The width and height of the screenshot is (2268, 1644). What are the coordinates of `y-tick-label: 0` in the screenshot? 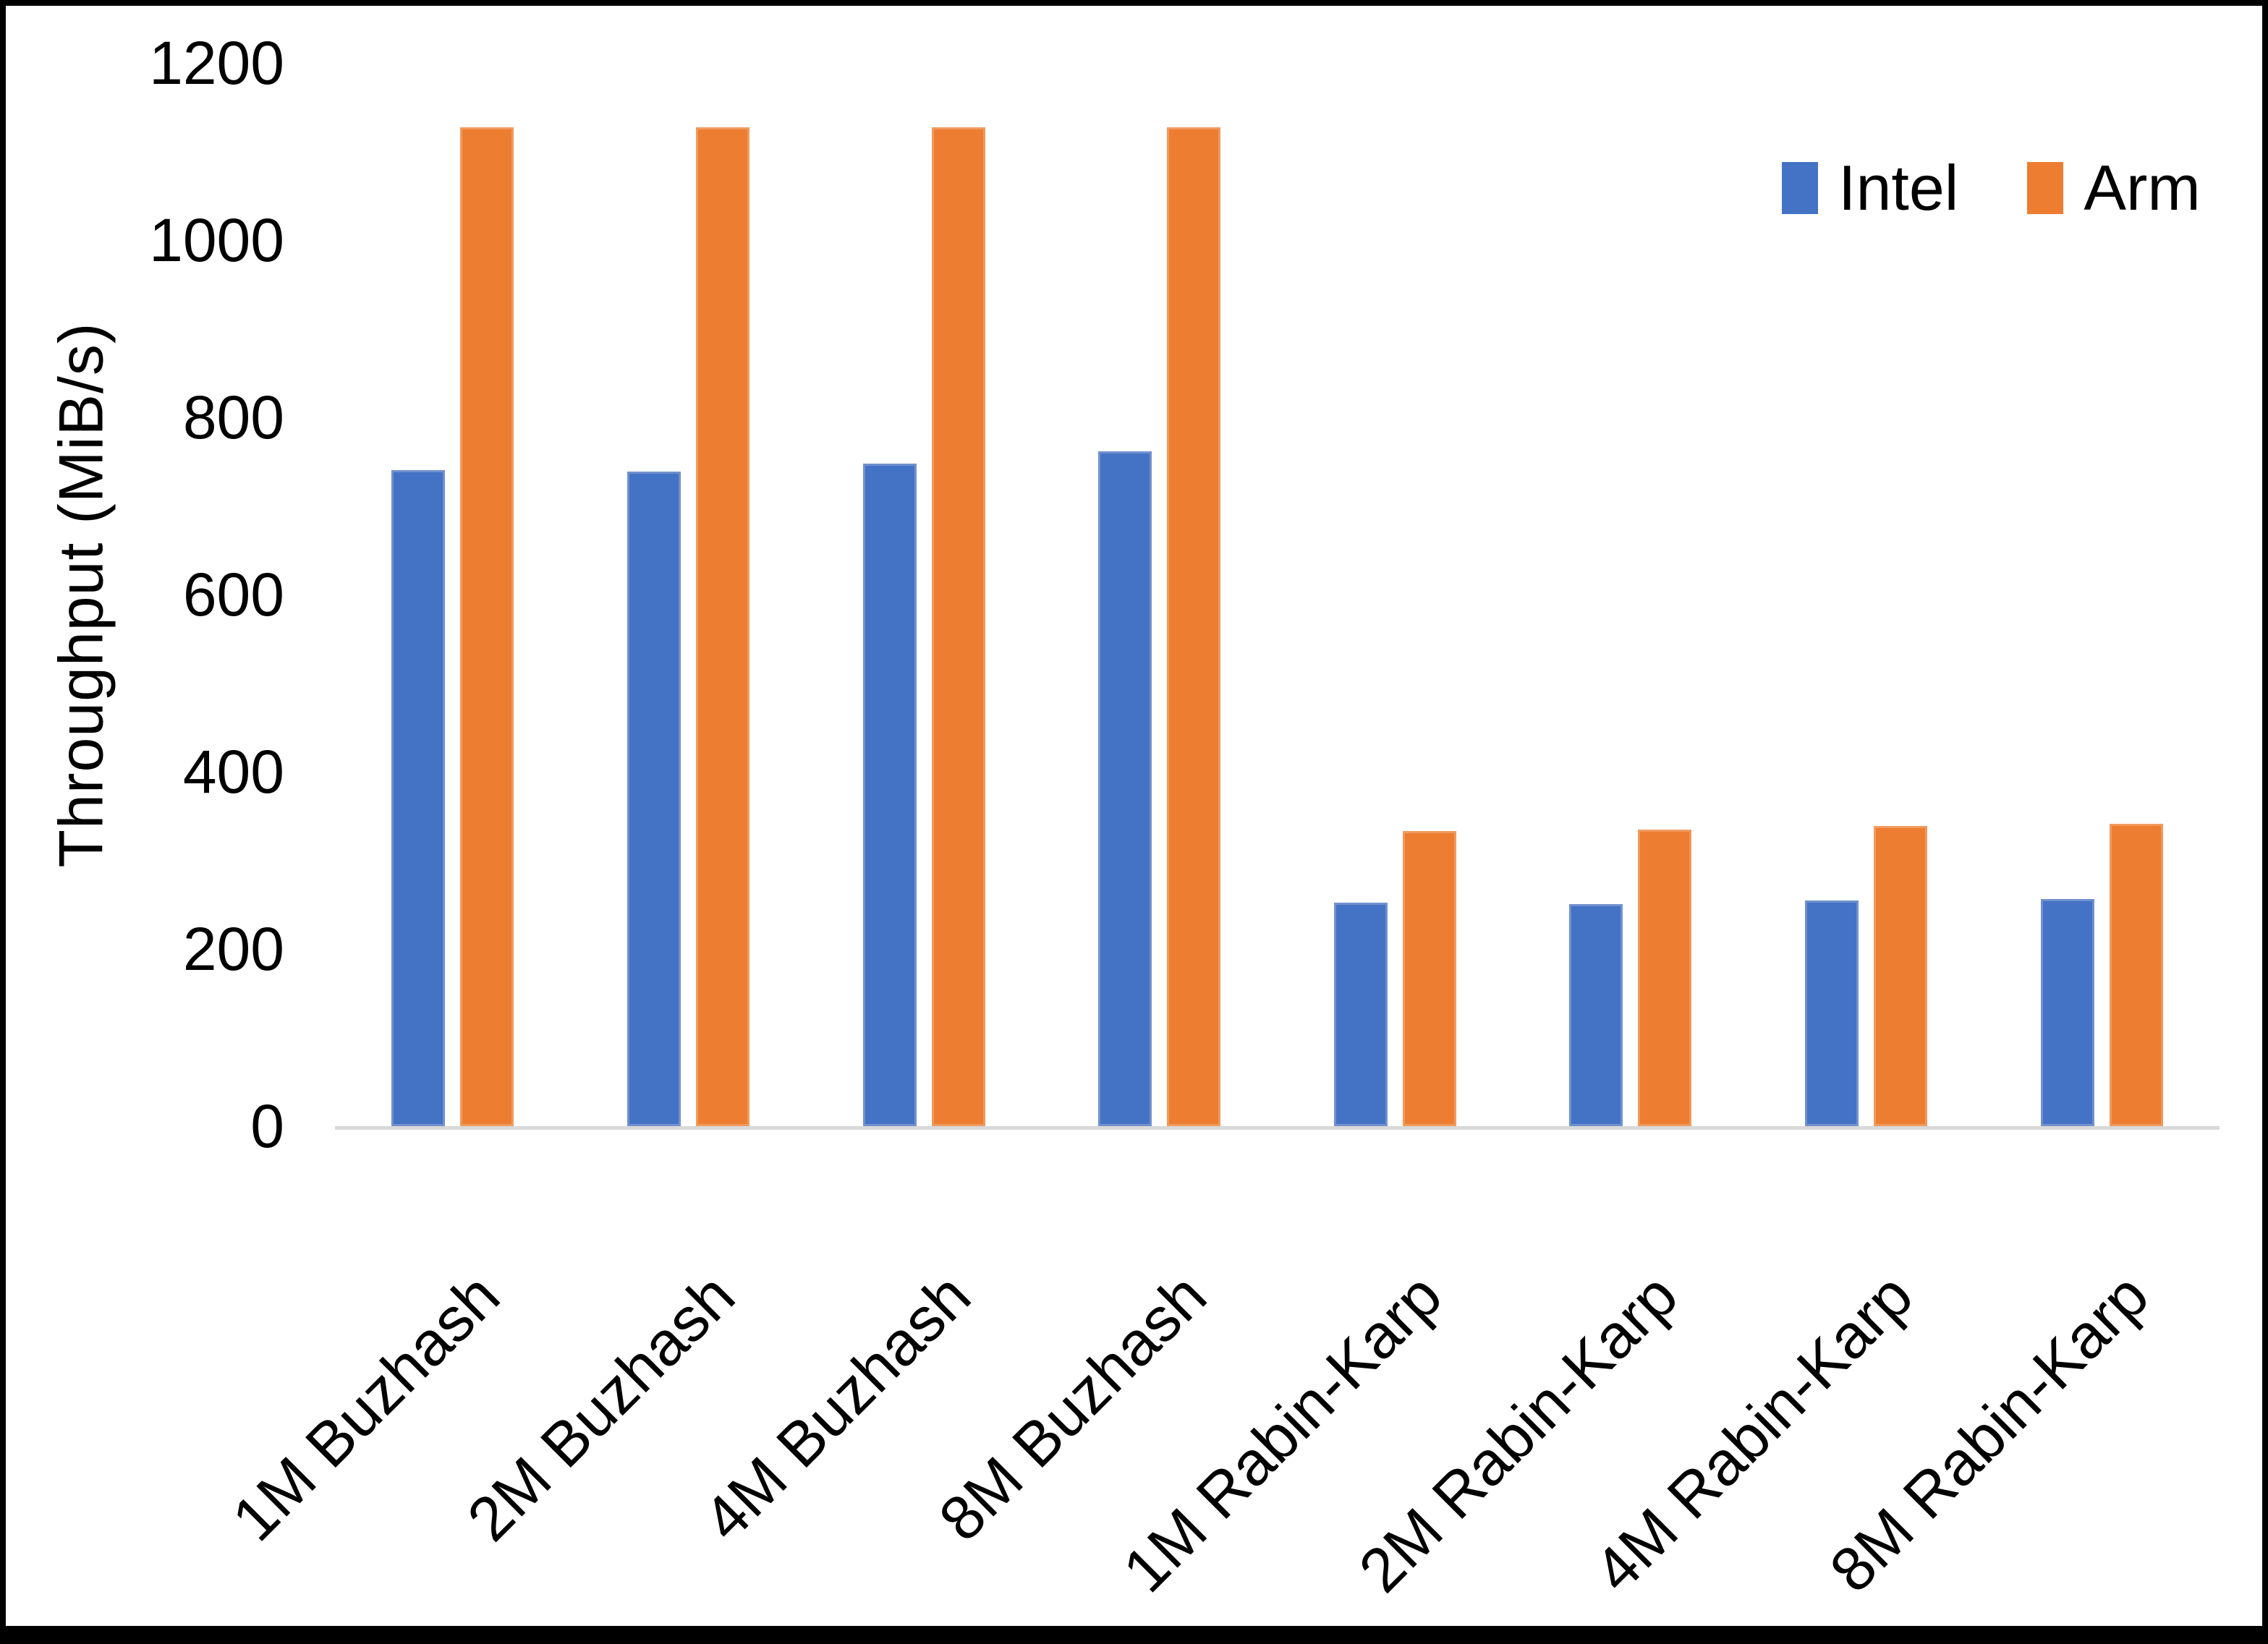 It's located at (267, 1126).